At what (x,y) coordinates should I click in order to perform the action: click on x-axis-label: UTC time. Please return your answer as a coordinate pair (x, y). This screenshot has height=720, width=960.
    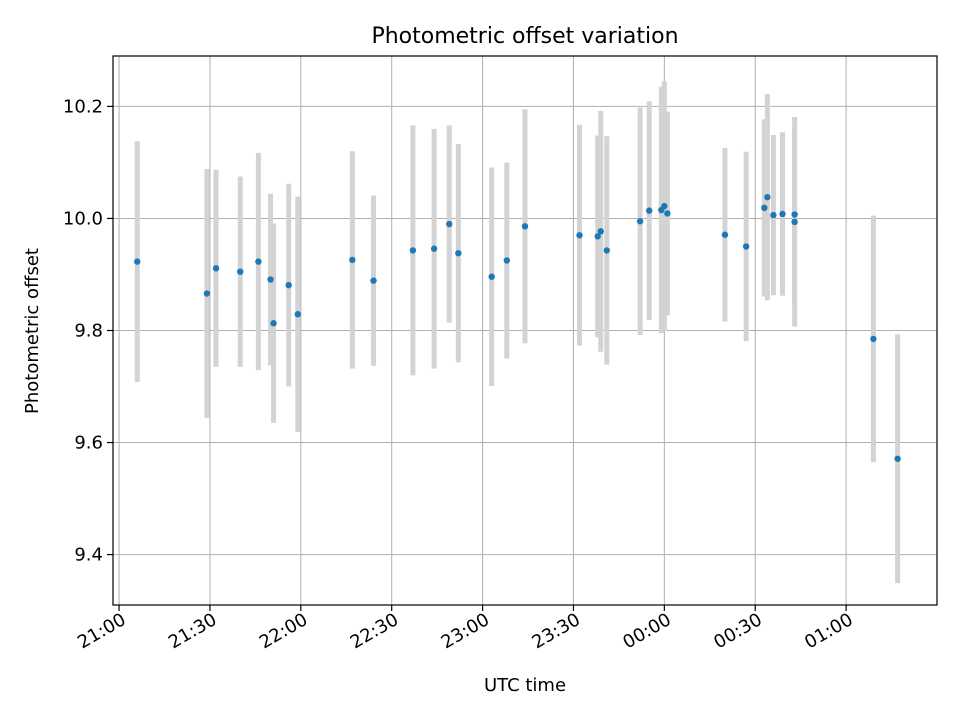
    Looking at the image, I should click on (525, 685).